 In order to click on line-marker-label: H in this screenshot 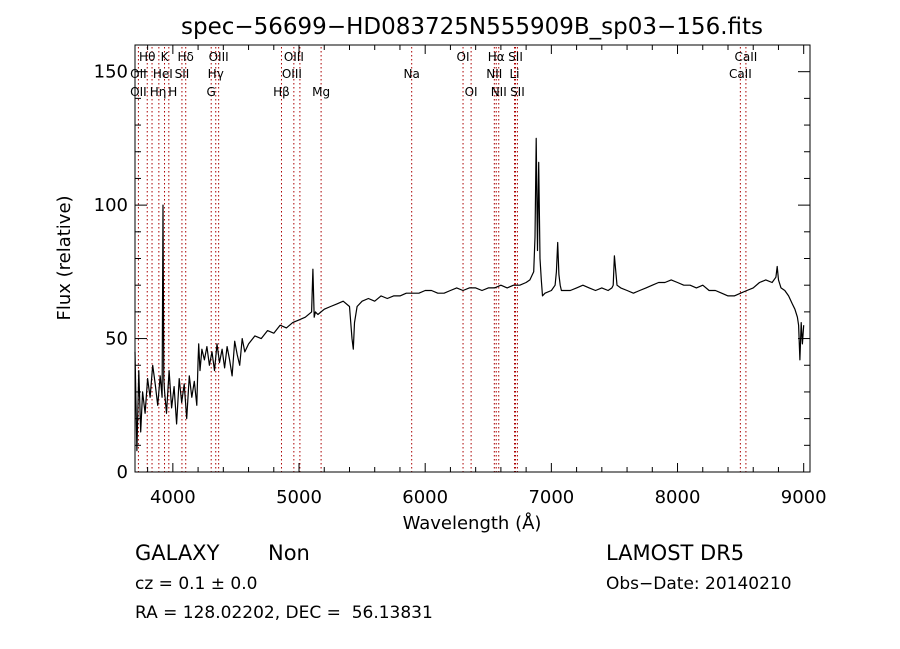, I will do `click(172, 92)`.